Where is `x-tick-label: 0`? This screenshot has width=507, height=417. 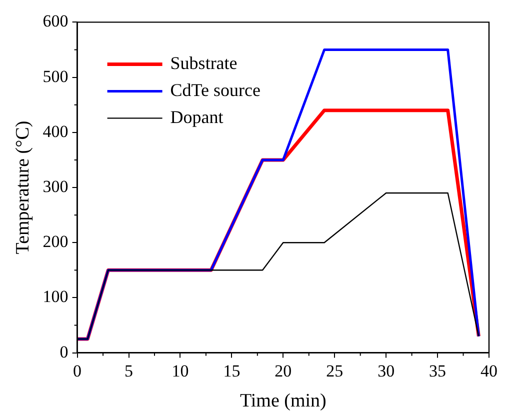 x-tick-label: 0 is located at coordinates (77, 370).